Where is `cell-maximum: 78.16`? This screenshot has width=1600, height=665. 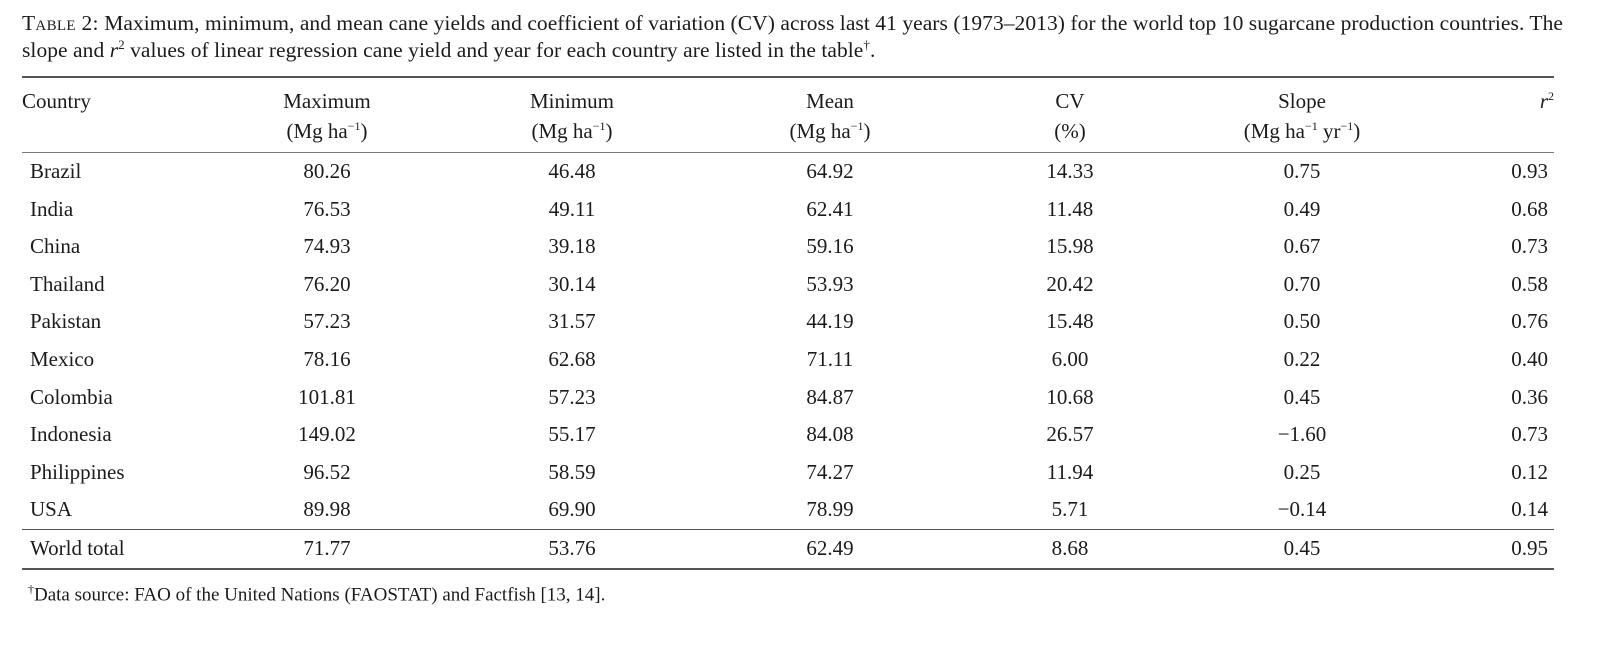 cell-maximum: 78.16 is located at coordinates (327, 358).